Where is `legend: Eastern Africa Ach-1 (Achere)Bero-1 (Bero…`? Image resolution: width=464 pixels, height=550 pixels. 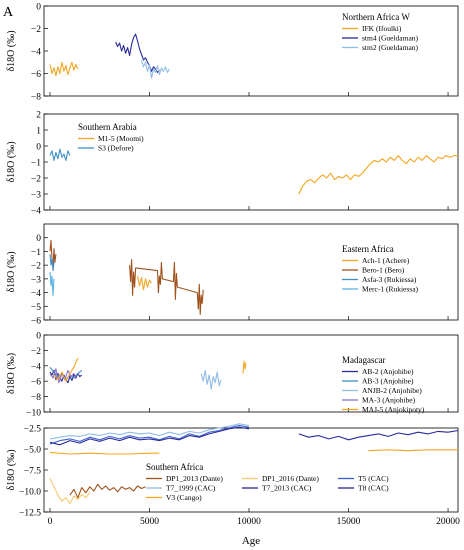 legend: Eastern Africa Ach-1 (Achere)Bero-1 (Bero… is located at coordinates (380, 269).